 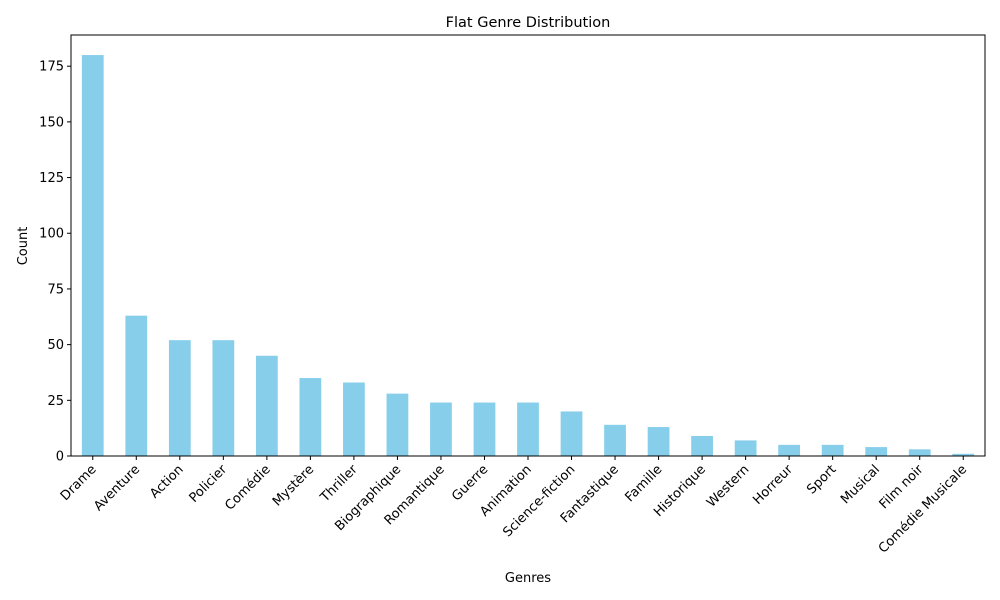 I want to click on x-tick-label-0: Drame, so click(x=79, y=483).